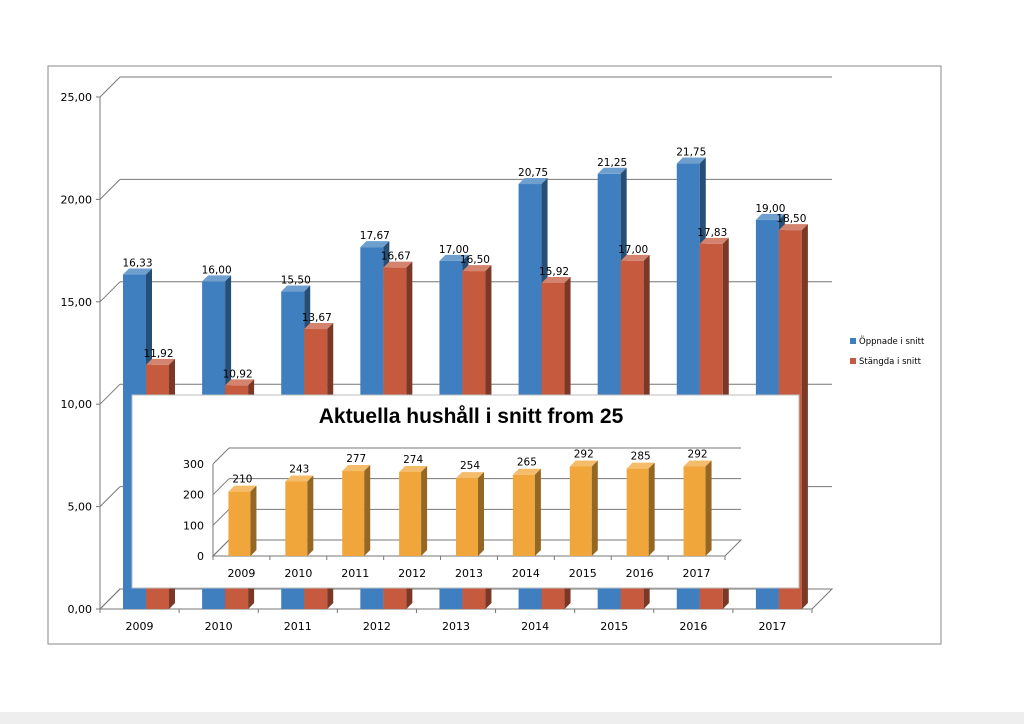  Describe the element at coordinates (583, 573) in the screenshot. I see `inset-x-tick-label: 2015` at that location.